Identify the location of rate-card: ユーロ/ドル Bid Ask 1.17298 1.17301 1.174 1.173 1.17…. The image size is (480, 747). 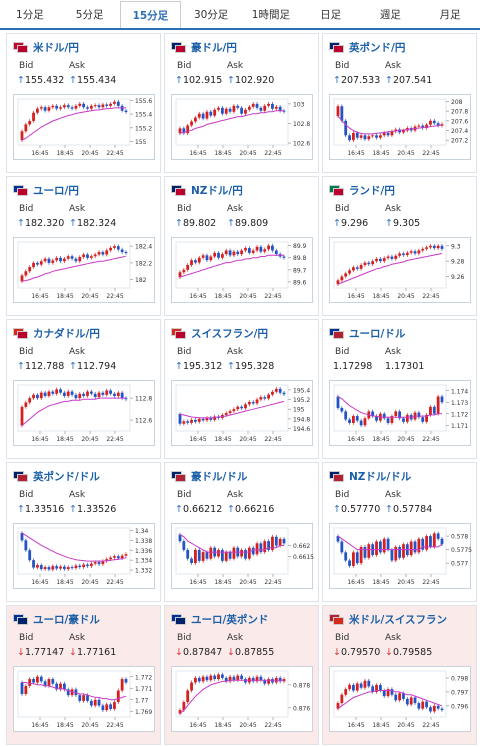
(399, 389).